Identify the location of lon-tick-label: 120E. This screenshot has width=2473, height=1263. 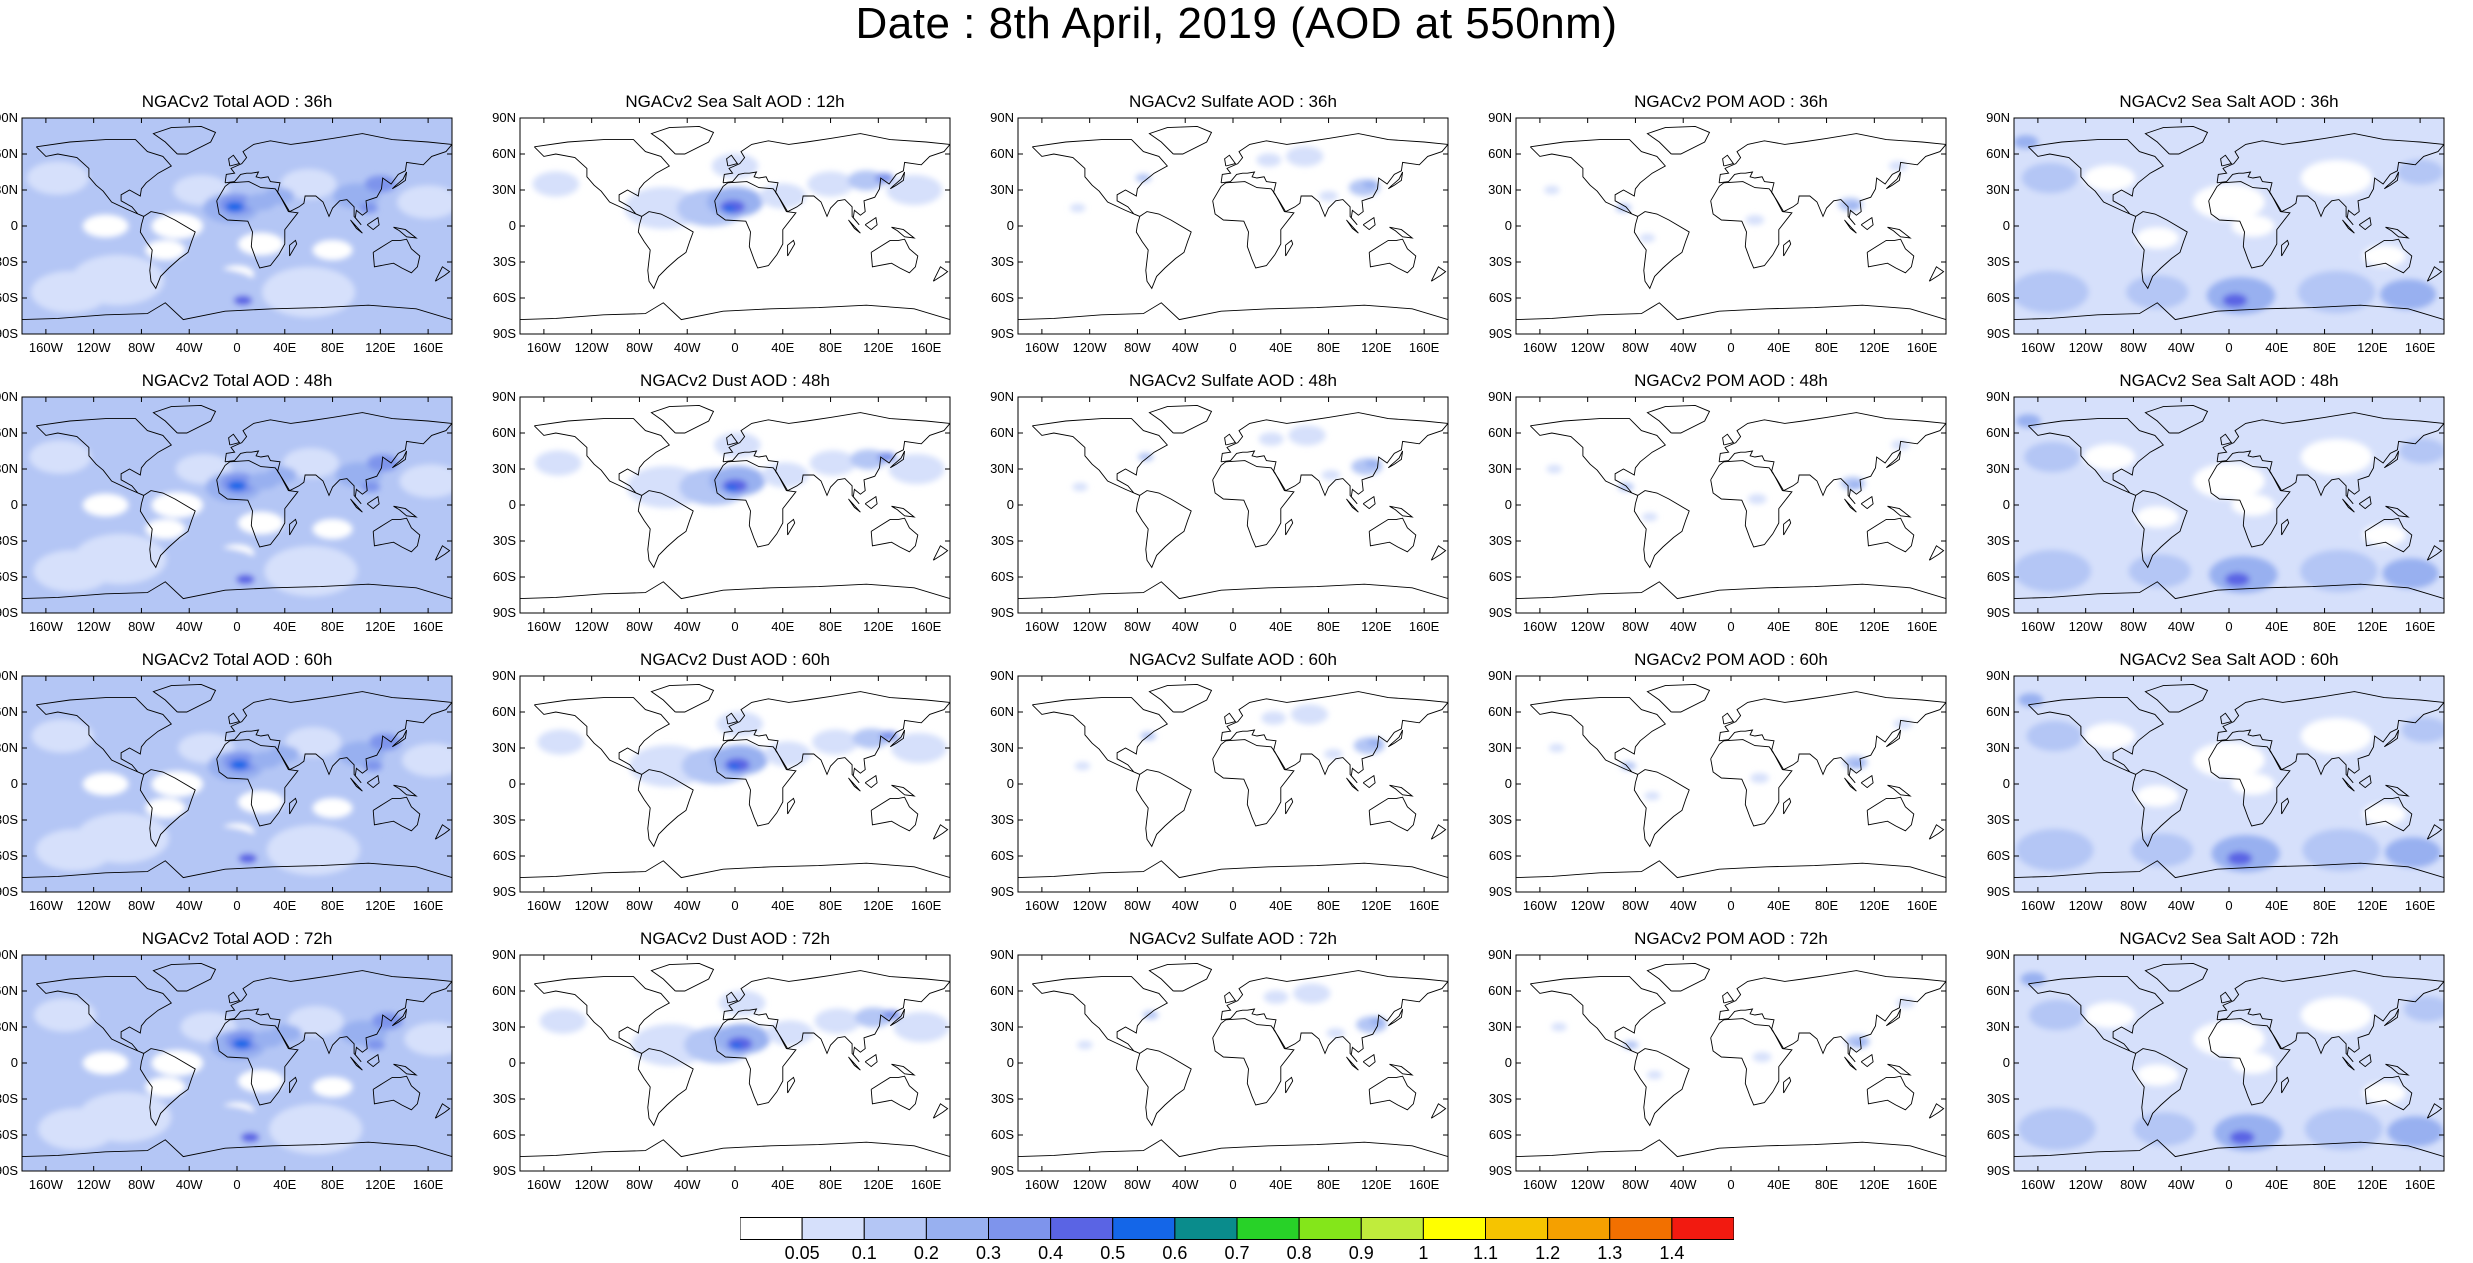
(1376, 1184).